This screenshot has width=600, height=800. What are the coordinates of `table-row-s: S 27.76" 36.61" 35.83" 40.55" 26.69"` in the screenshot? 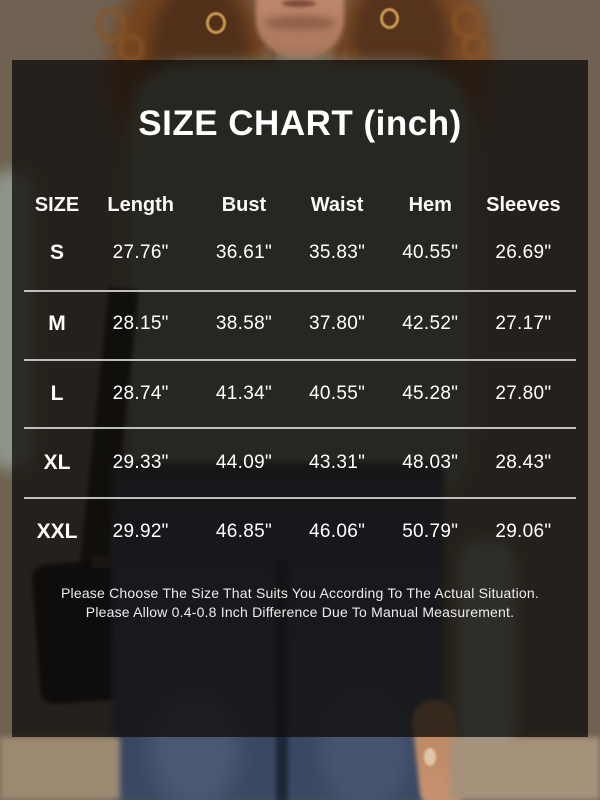 It's located at (300, 253).